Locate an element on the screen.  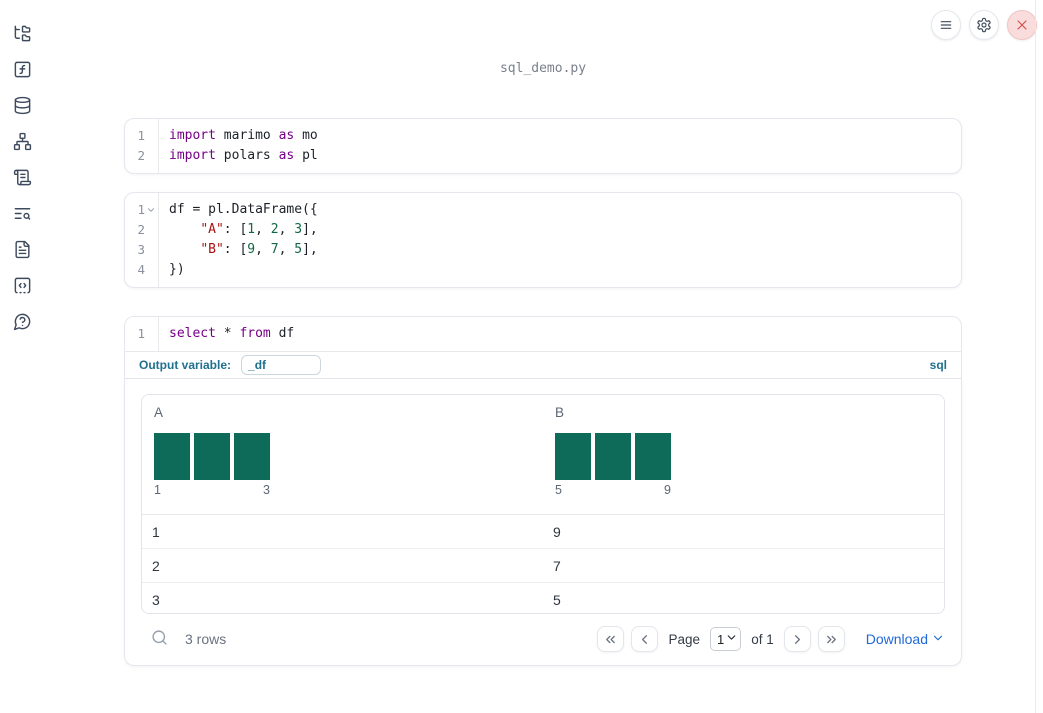
notebook-menu-button is located at coordinates (946, 25).